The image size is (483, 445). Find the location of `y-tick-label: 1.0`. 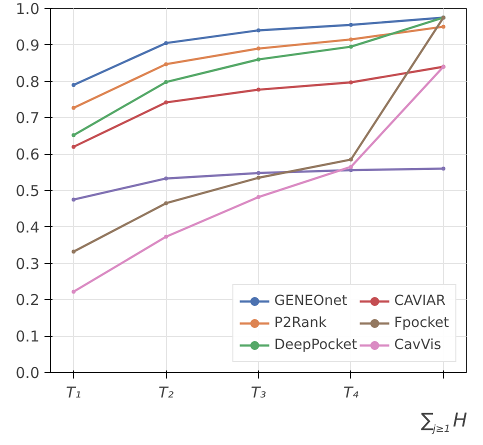

y-tick-label: 1.0 is located at coordinates (28, 9).